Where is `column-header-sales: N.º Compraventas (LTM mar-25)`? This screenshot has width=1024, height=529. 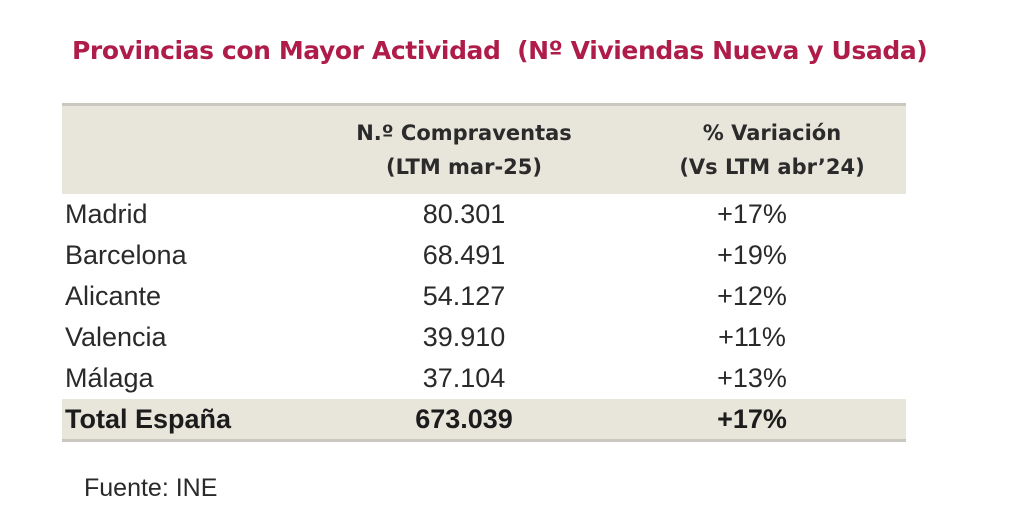 column-header-sales: N.º Compraventas (LTM mar-25) is located at coordinates (464, 150).